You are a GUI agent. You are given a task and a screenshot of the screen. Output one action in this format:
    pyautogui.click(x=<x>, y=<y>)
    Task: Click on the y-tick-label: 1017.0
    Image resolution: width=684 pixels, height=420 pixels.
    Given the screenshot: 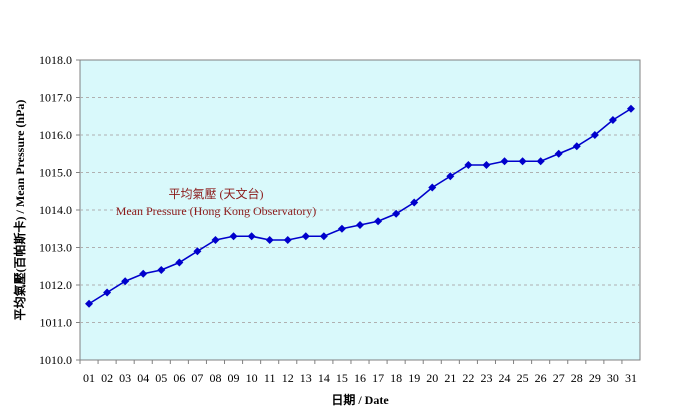 What is the action you would take?
    pyautogui.click(x=55, y=98)
    